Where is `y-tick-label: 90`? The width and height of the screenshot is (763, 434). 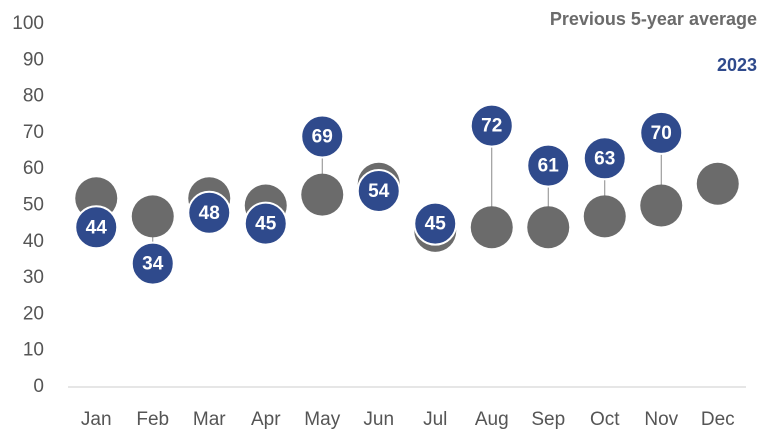
y-tick-label: 90 is located at coordinates (33, 59).